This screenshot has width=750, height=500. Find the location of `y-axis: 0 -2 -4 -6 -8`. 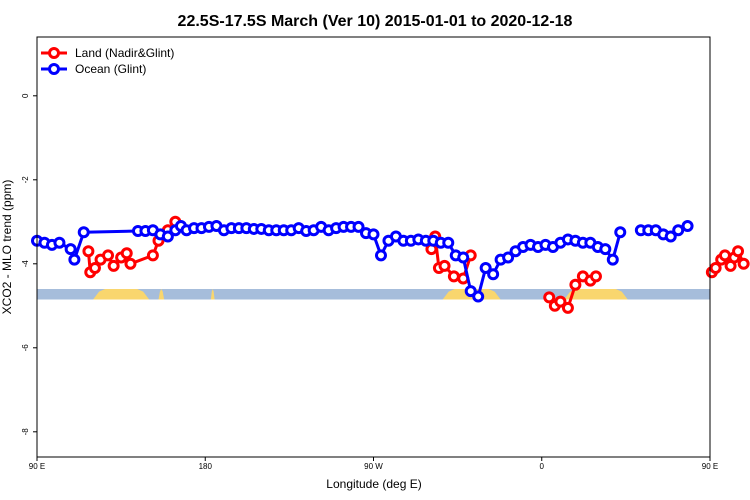

y-axis: 0 -2 -4 -6 -8 is located at coordinates (29, 264).